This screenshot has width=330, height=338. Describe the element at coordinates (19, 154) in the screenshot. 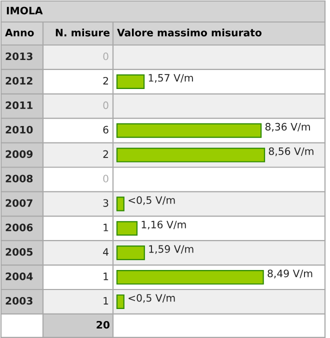

I see `y-tick-label: 2009` at that location.